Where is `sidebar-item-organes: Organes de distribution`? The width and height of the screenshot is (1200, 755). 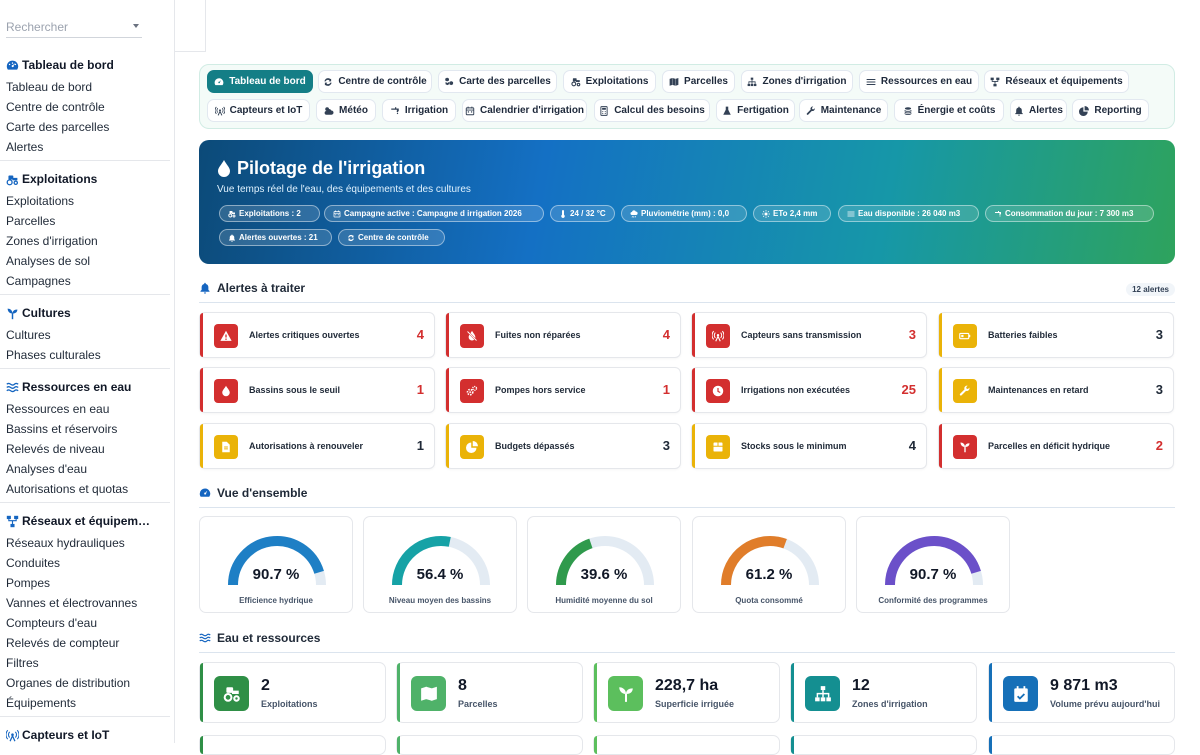
sidebar-item-organes: Organes de distribution is located at coordinates (68, 683).